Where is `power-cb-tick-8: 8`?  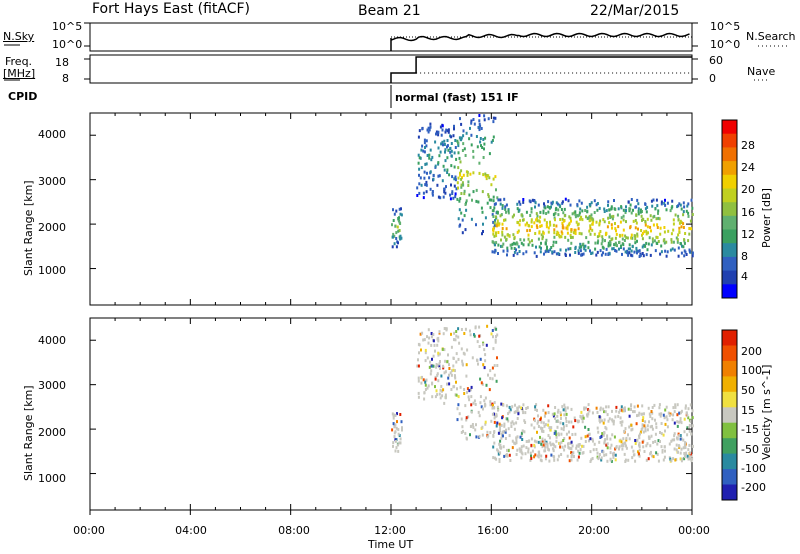
power-cb-tick-8: 8 is located at coordinates (744, 256).